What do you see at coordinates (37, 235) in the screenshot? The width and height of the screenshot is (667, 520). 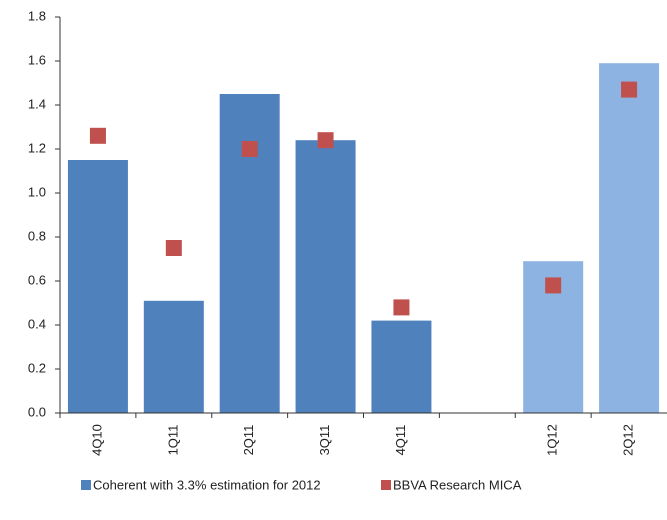 I see `y-tick-label: 0.8` at bounding box center [37, 235].